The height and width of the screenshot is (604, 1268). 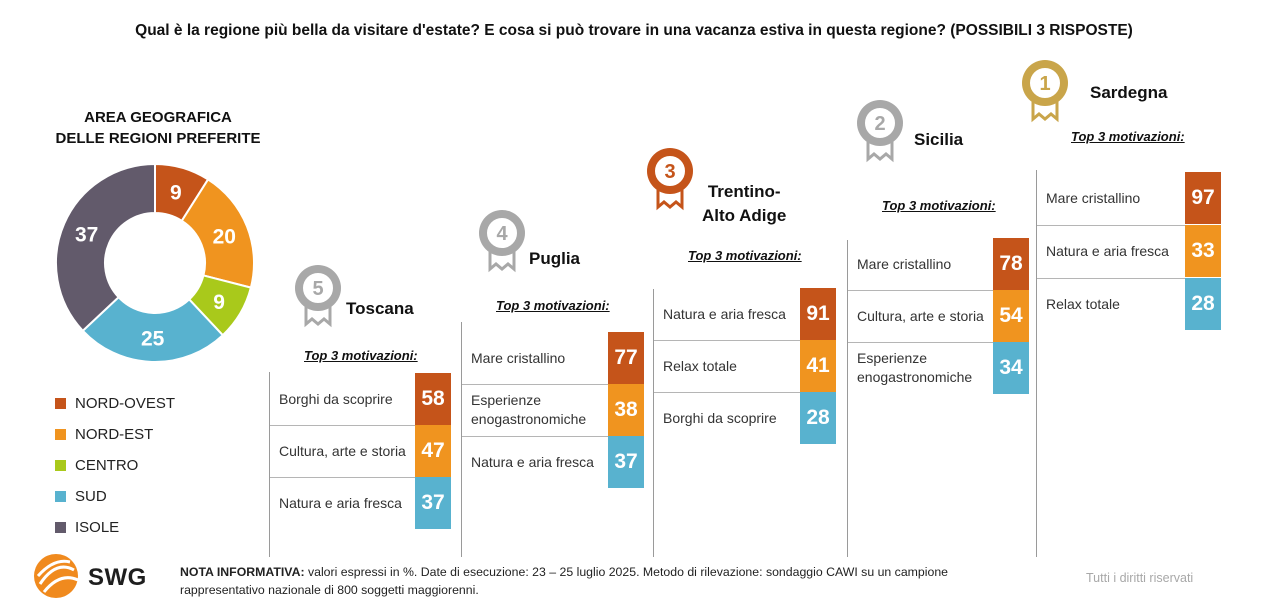 I want to click on legend-label: SUD, so click(x=91, y=496).